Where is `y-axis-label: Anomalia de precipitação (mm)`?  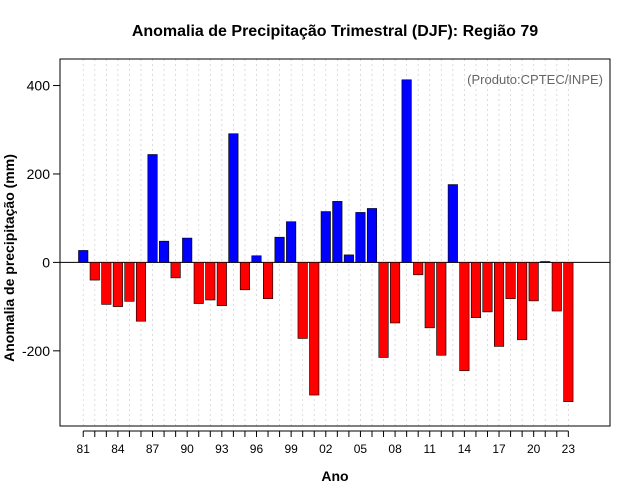 y-axis-label: Anomalia de precipitação (mm) is located at coordinates (9, 258).